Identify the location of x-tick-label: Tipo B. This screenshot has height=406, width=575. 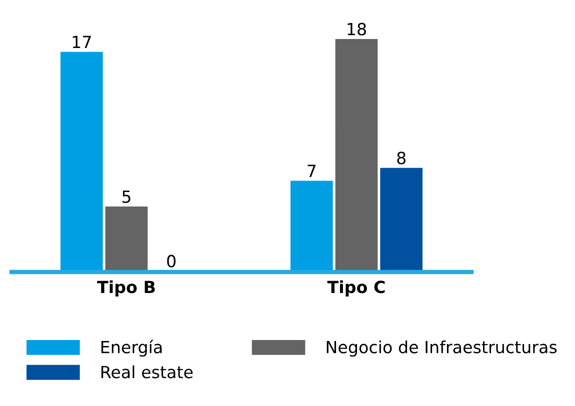
(126, 288).